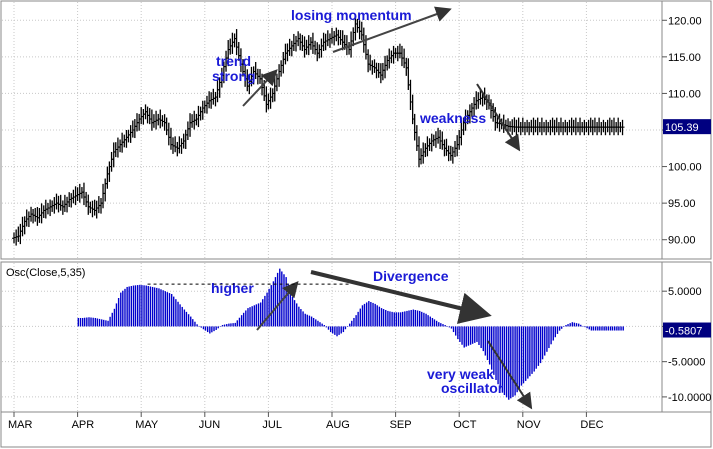 The height and width of the screenshot is (449, 713). What do you see at coordinates (392, 29) in the screenshot?
I see `arrow-losing-momentum` at bounding box center [392, 29].